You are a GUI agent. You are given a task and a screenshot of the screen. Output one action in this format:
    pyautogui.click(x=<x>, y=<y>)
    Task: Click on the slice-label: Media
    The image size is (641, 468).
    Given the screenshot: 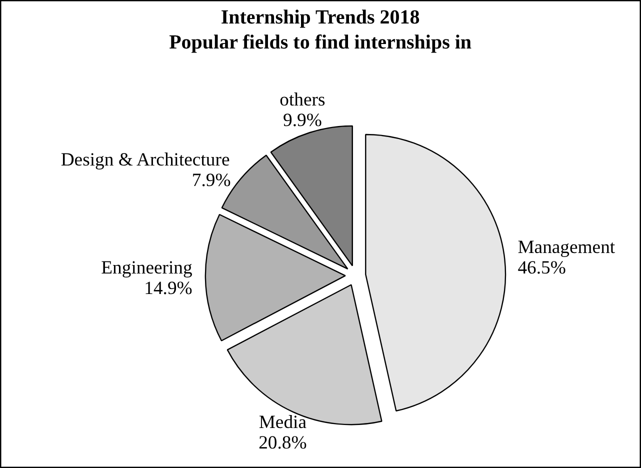 What is the action you would take?
    pyautogui.click(x=283, y=423)
    